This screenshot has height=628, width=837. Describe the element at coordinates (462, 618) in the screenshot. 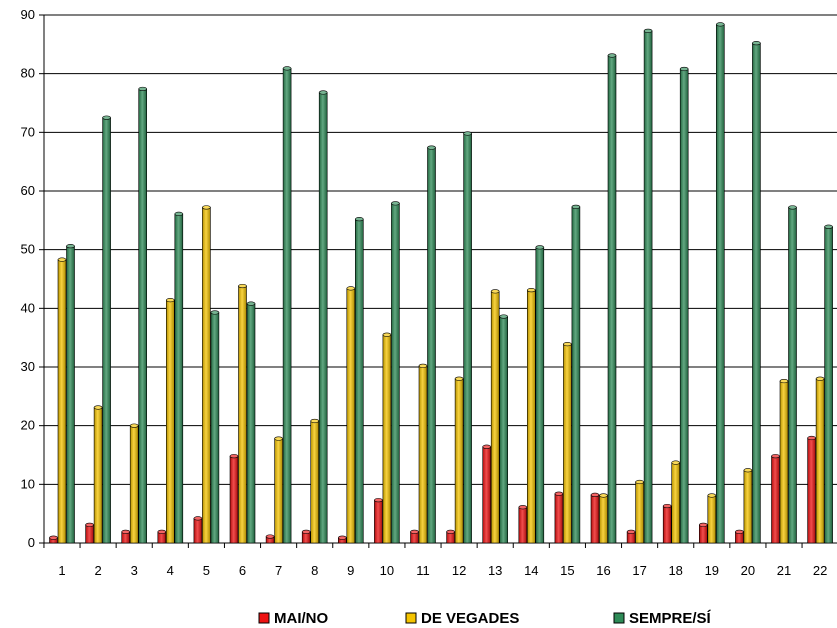

I see `legend-item: DE VEGADES` at that location.